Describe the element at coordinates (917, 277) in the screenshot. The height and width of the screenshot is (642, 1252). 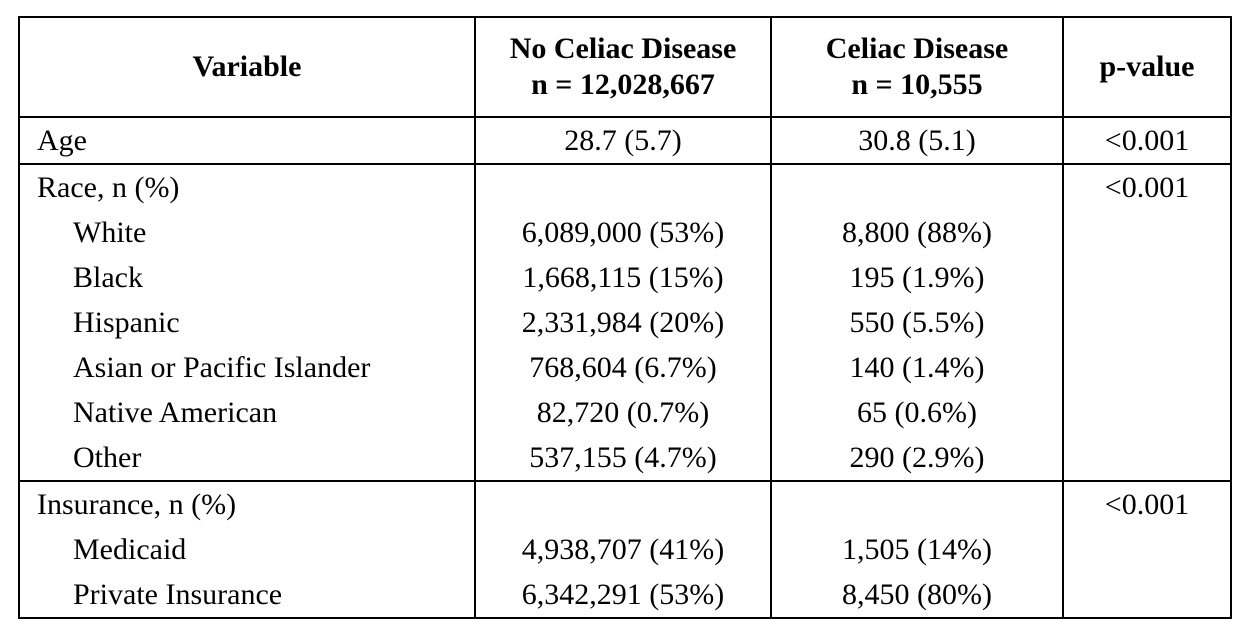
I see `cell-celiac: 195 (1.9%)` at that location.